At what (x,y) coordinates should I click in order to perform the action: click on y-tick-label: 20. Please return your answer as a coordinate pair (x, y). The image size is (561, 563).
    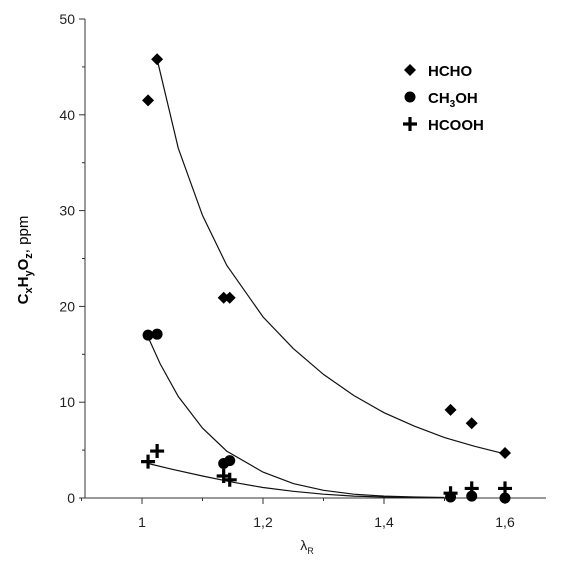
    Looking at the image, I should click on (67, 306).